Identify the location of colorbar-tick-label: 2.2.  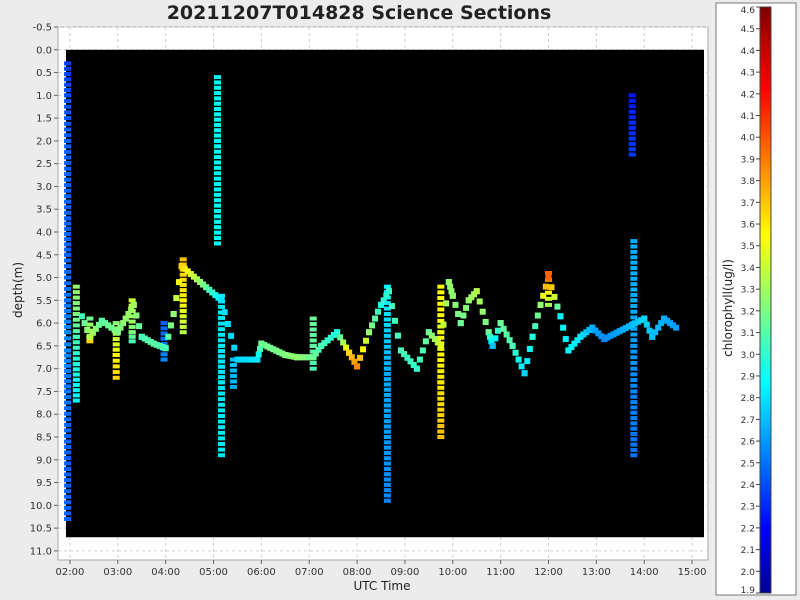
(748, 529).